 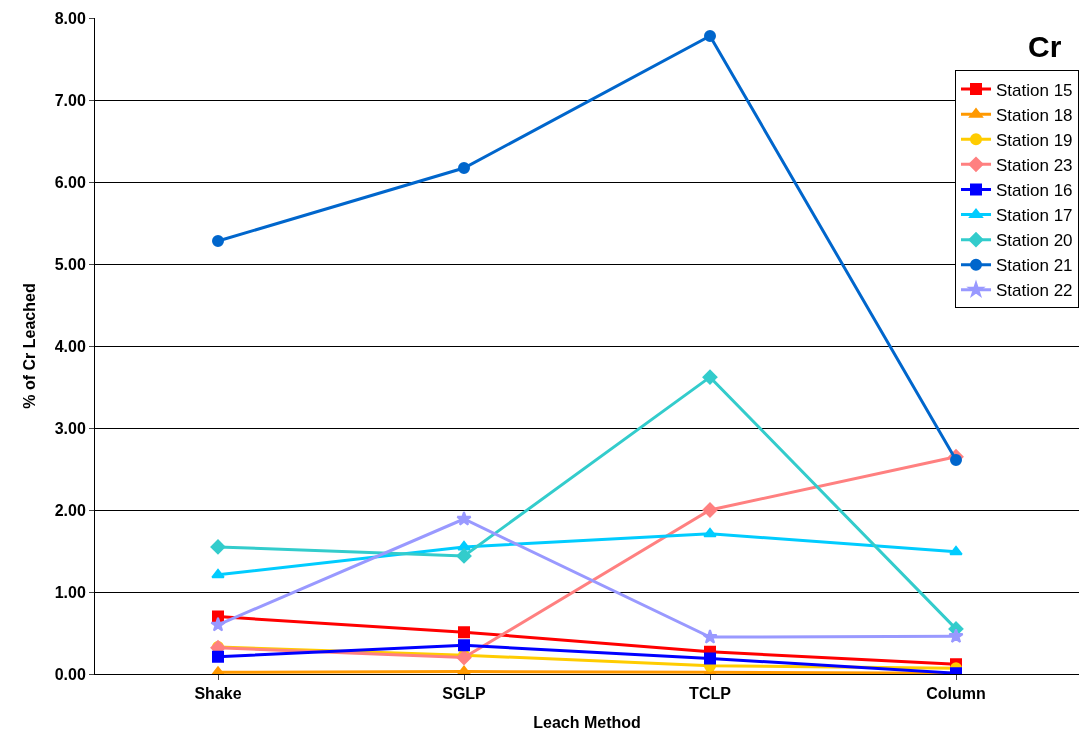 I want to click on legend-label: Station 17, so click(x=1034, y=216).